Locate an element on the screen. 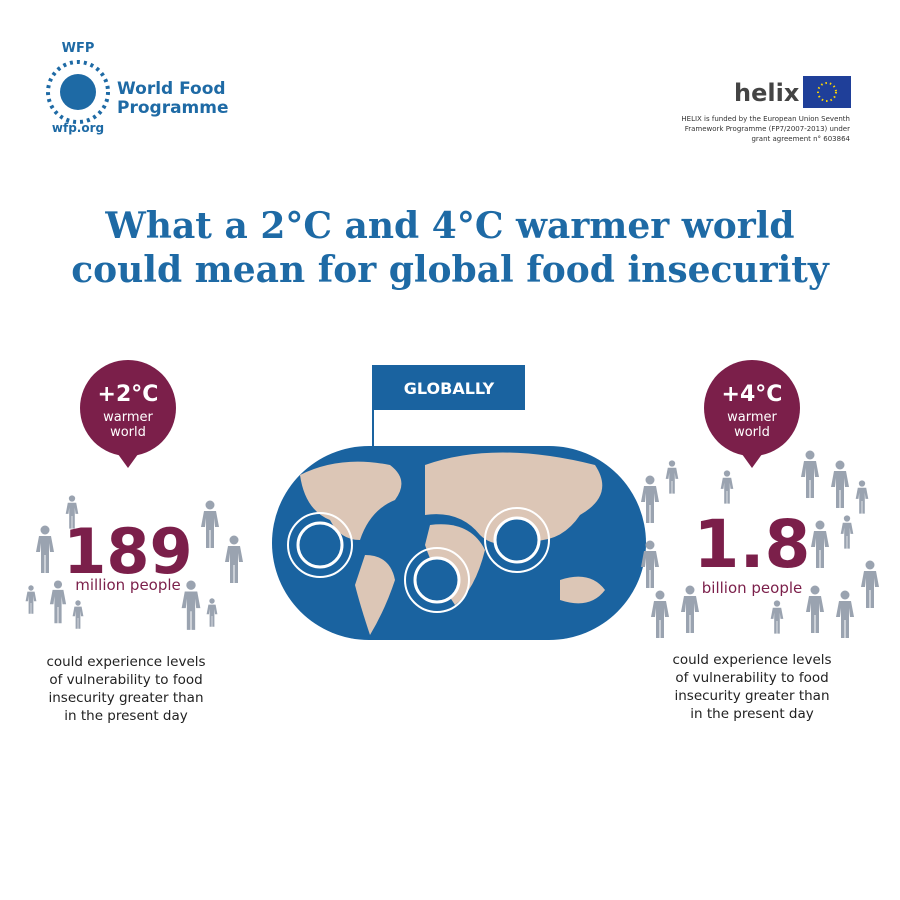 This screenshot has height=900, width=900. south-america is located at coordinates (375, 595).